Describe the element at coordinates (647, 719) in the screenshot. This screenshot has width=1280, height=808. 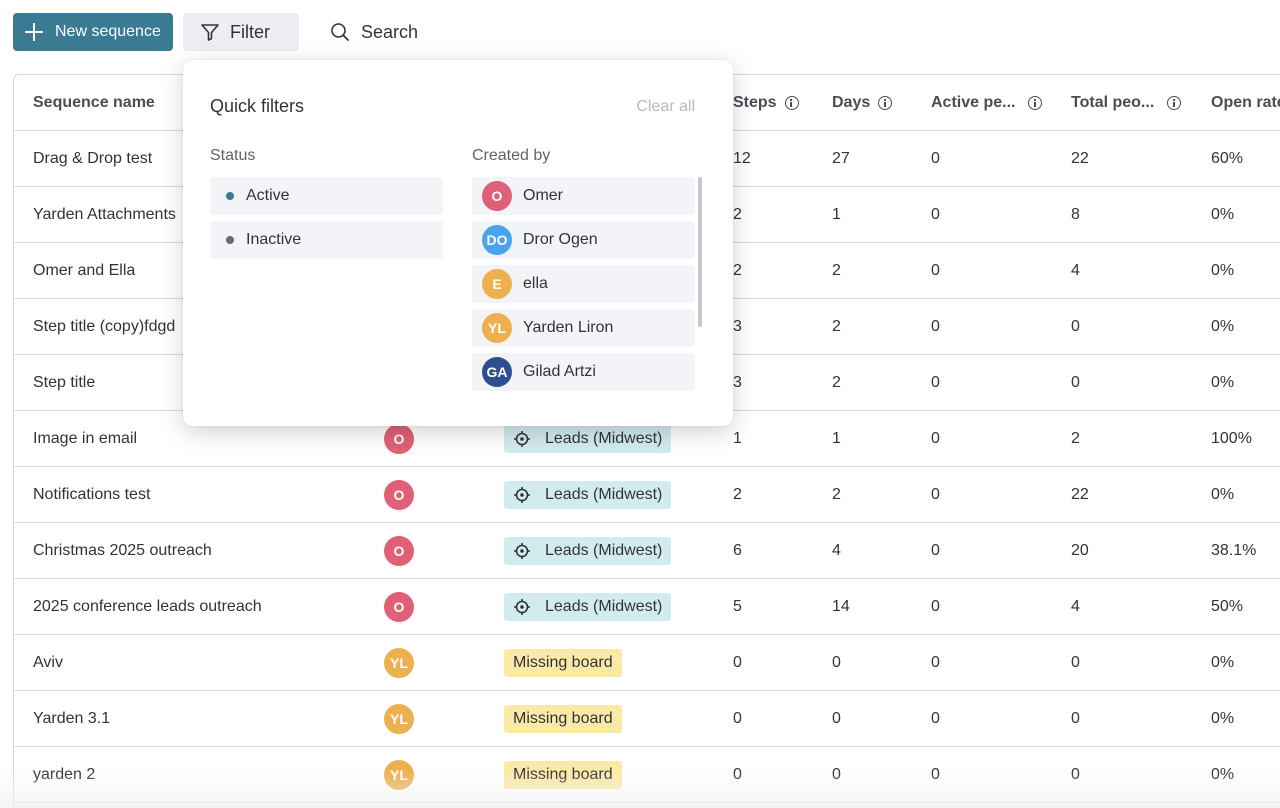
I see `table-row: Yarden 3.1 YL Missing board 0 0 0 0 0%` at that location.